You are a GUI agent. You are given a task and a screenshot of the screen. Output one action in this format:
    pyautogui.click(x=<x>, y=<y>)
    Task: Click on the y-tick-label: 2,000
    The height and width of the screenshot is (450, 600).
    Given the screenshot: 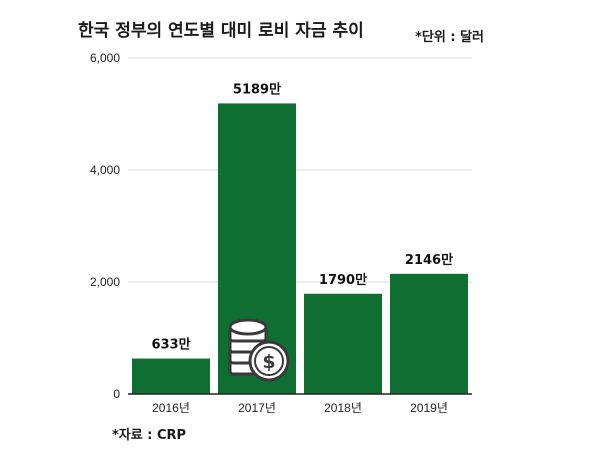 What is the action you would take?
    pyautogui.click(x=105, y=282)
    